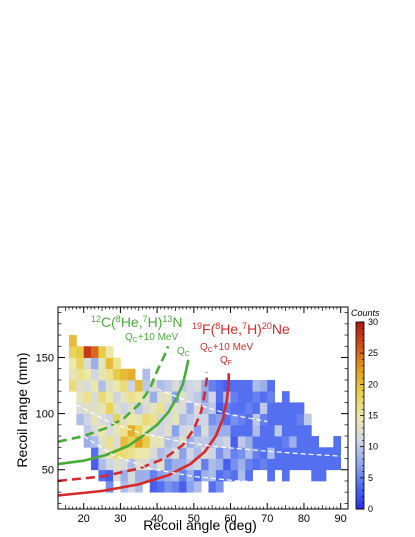 This screenshot has width=415, height=537. What do you see at coordinates (373, 447) in the screenshot?
I see `colorbar-tick-label: 10` at bounding box center [373, 447].